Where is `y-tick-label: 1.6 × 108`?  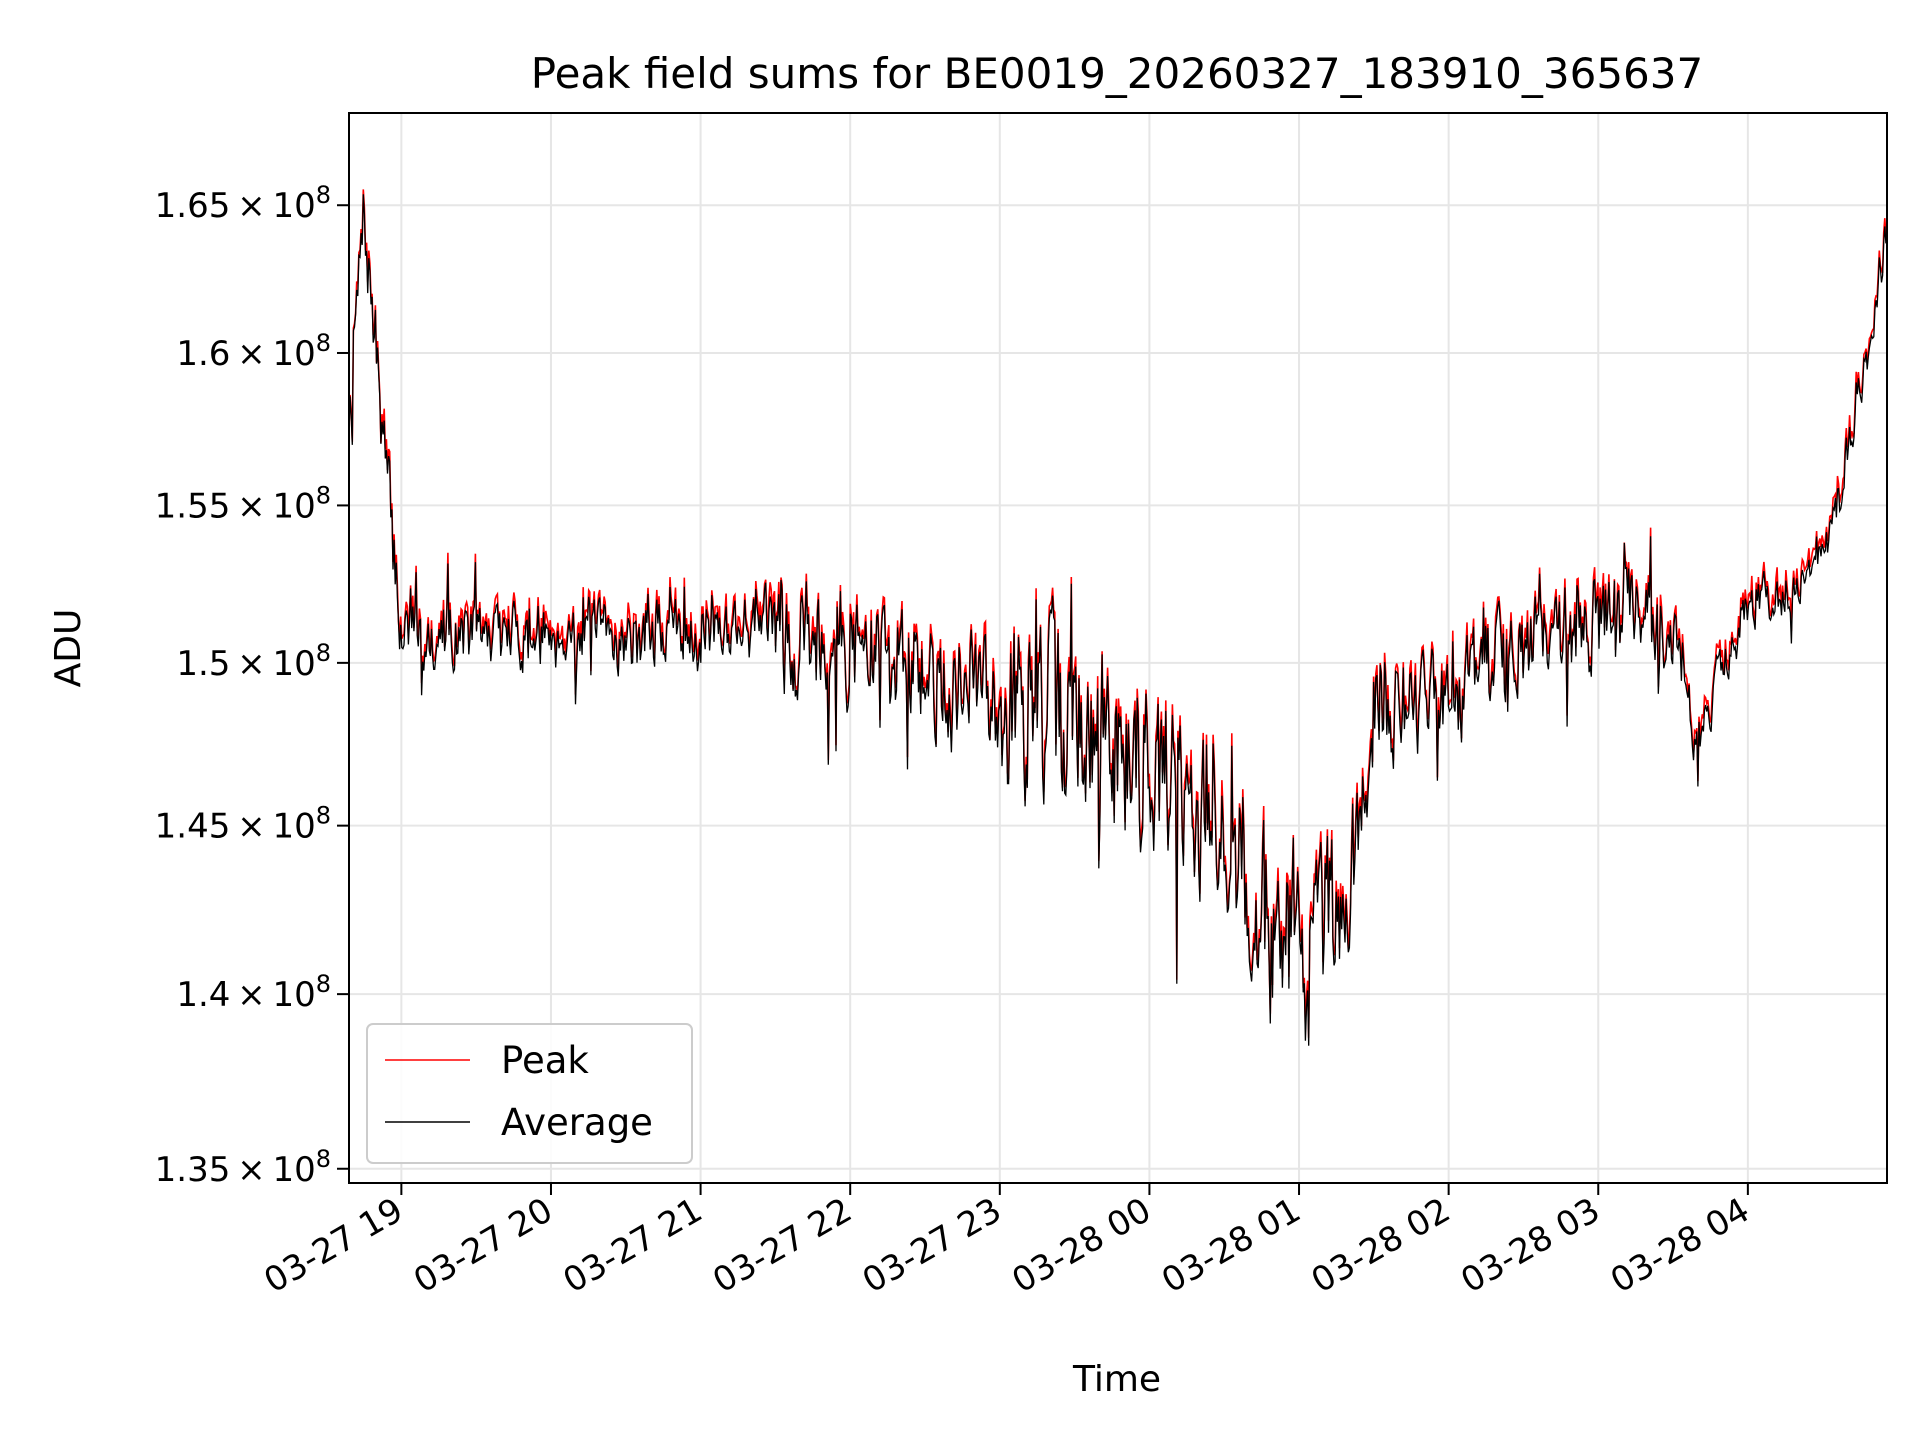
y-tick-label: 1.6 × 108 is located at coordinates (253, 351).